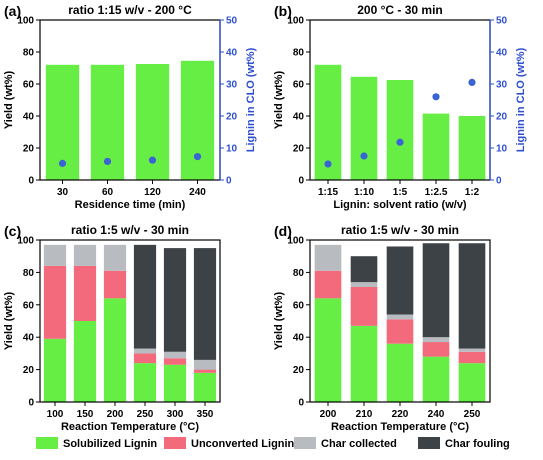 This screenshot has width=543, height=460. Describe the element at coordinates (283, 231) in the screenshot. I see `panel-label: (d)` at that location.